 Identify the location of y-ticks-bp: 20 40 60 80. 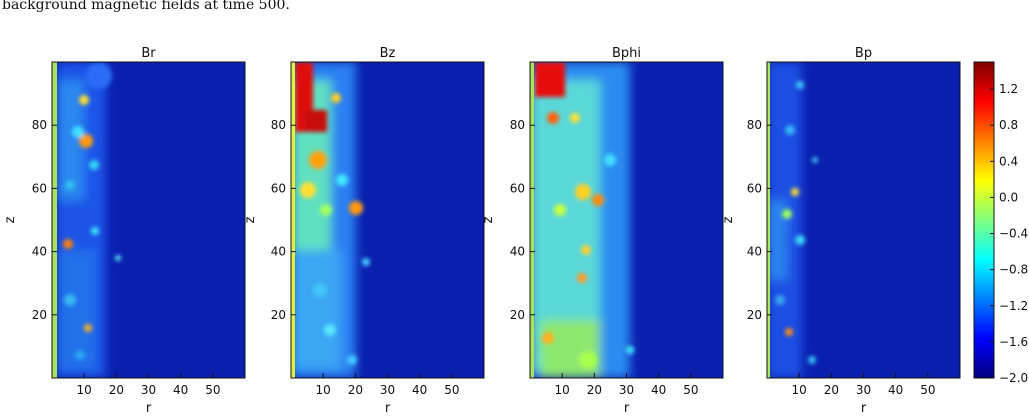
(759, 220).